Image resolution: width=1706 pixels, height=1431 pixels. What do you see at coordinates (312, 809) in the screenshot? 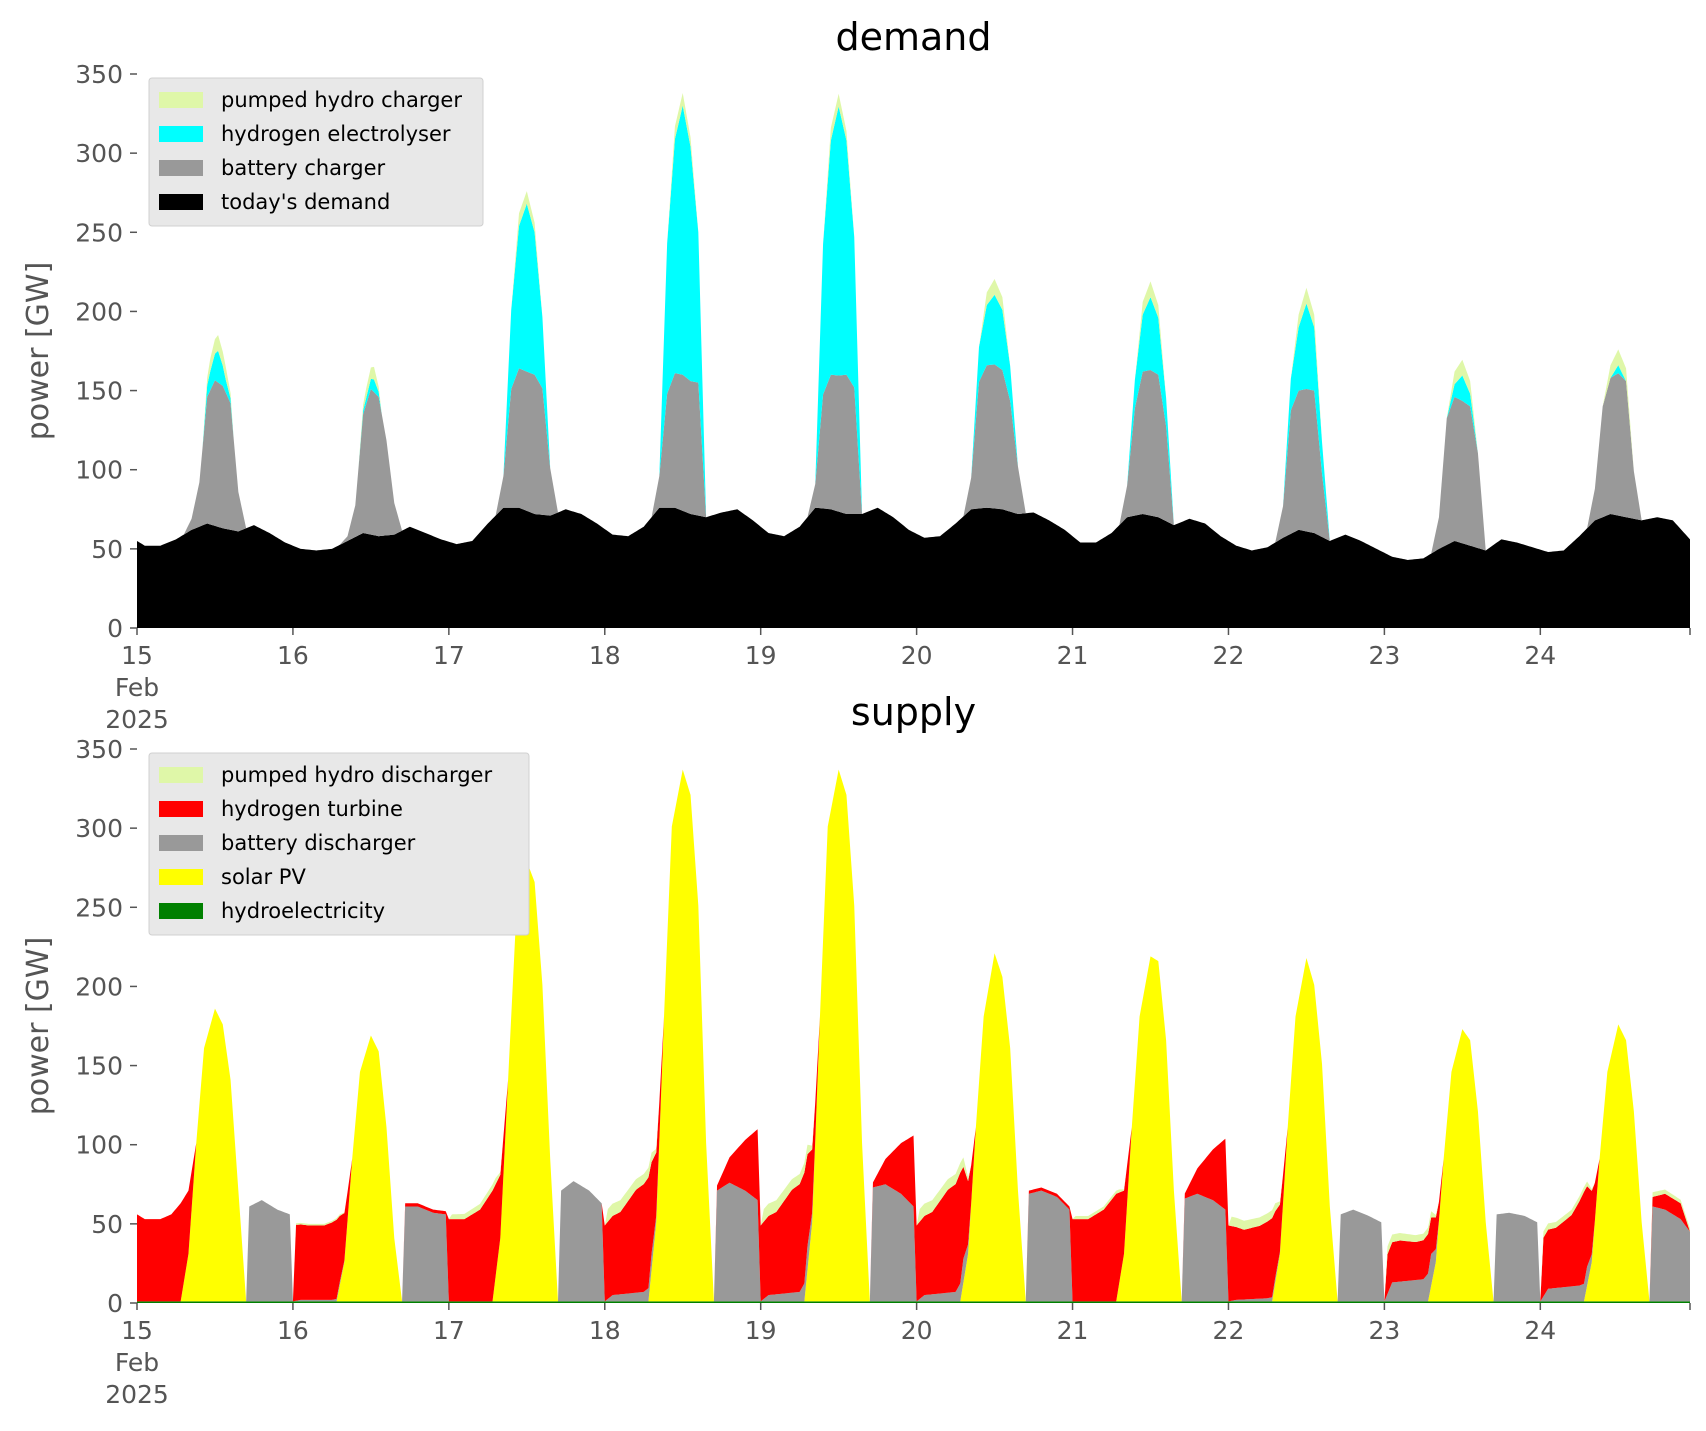
I see `legend-label: hydrogen turbine` at bounding box center [312, 809].